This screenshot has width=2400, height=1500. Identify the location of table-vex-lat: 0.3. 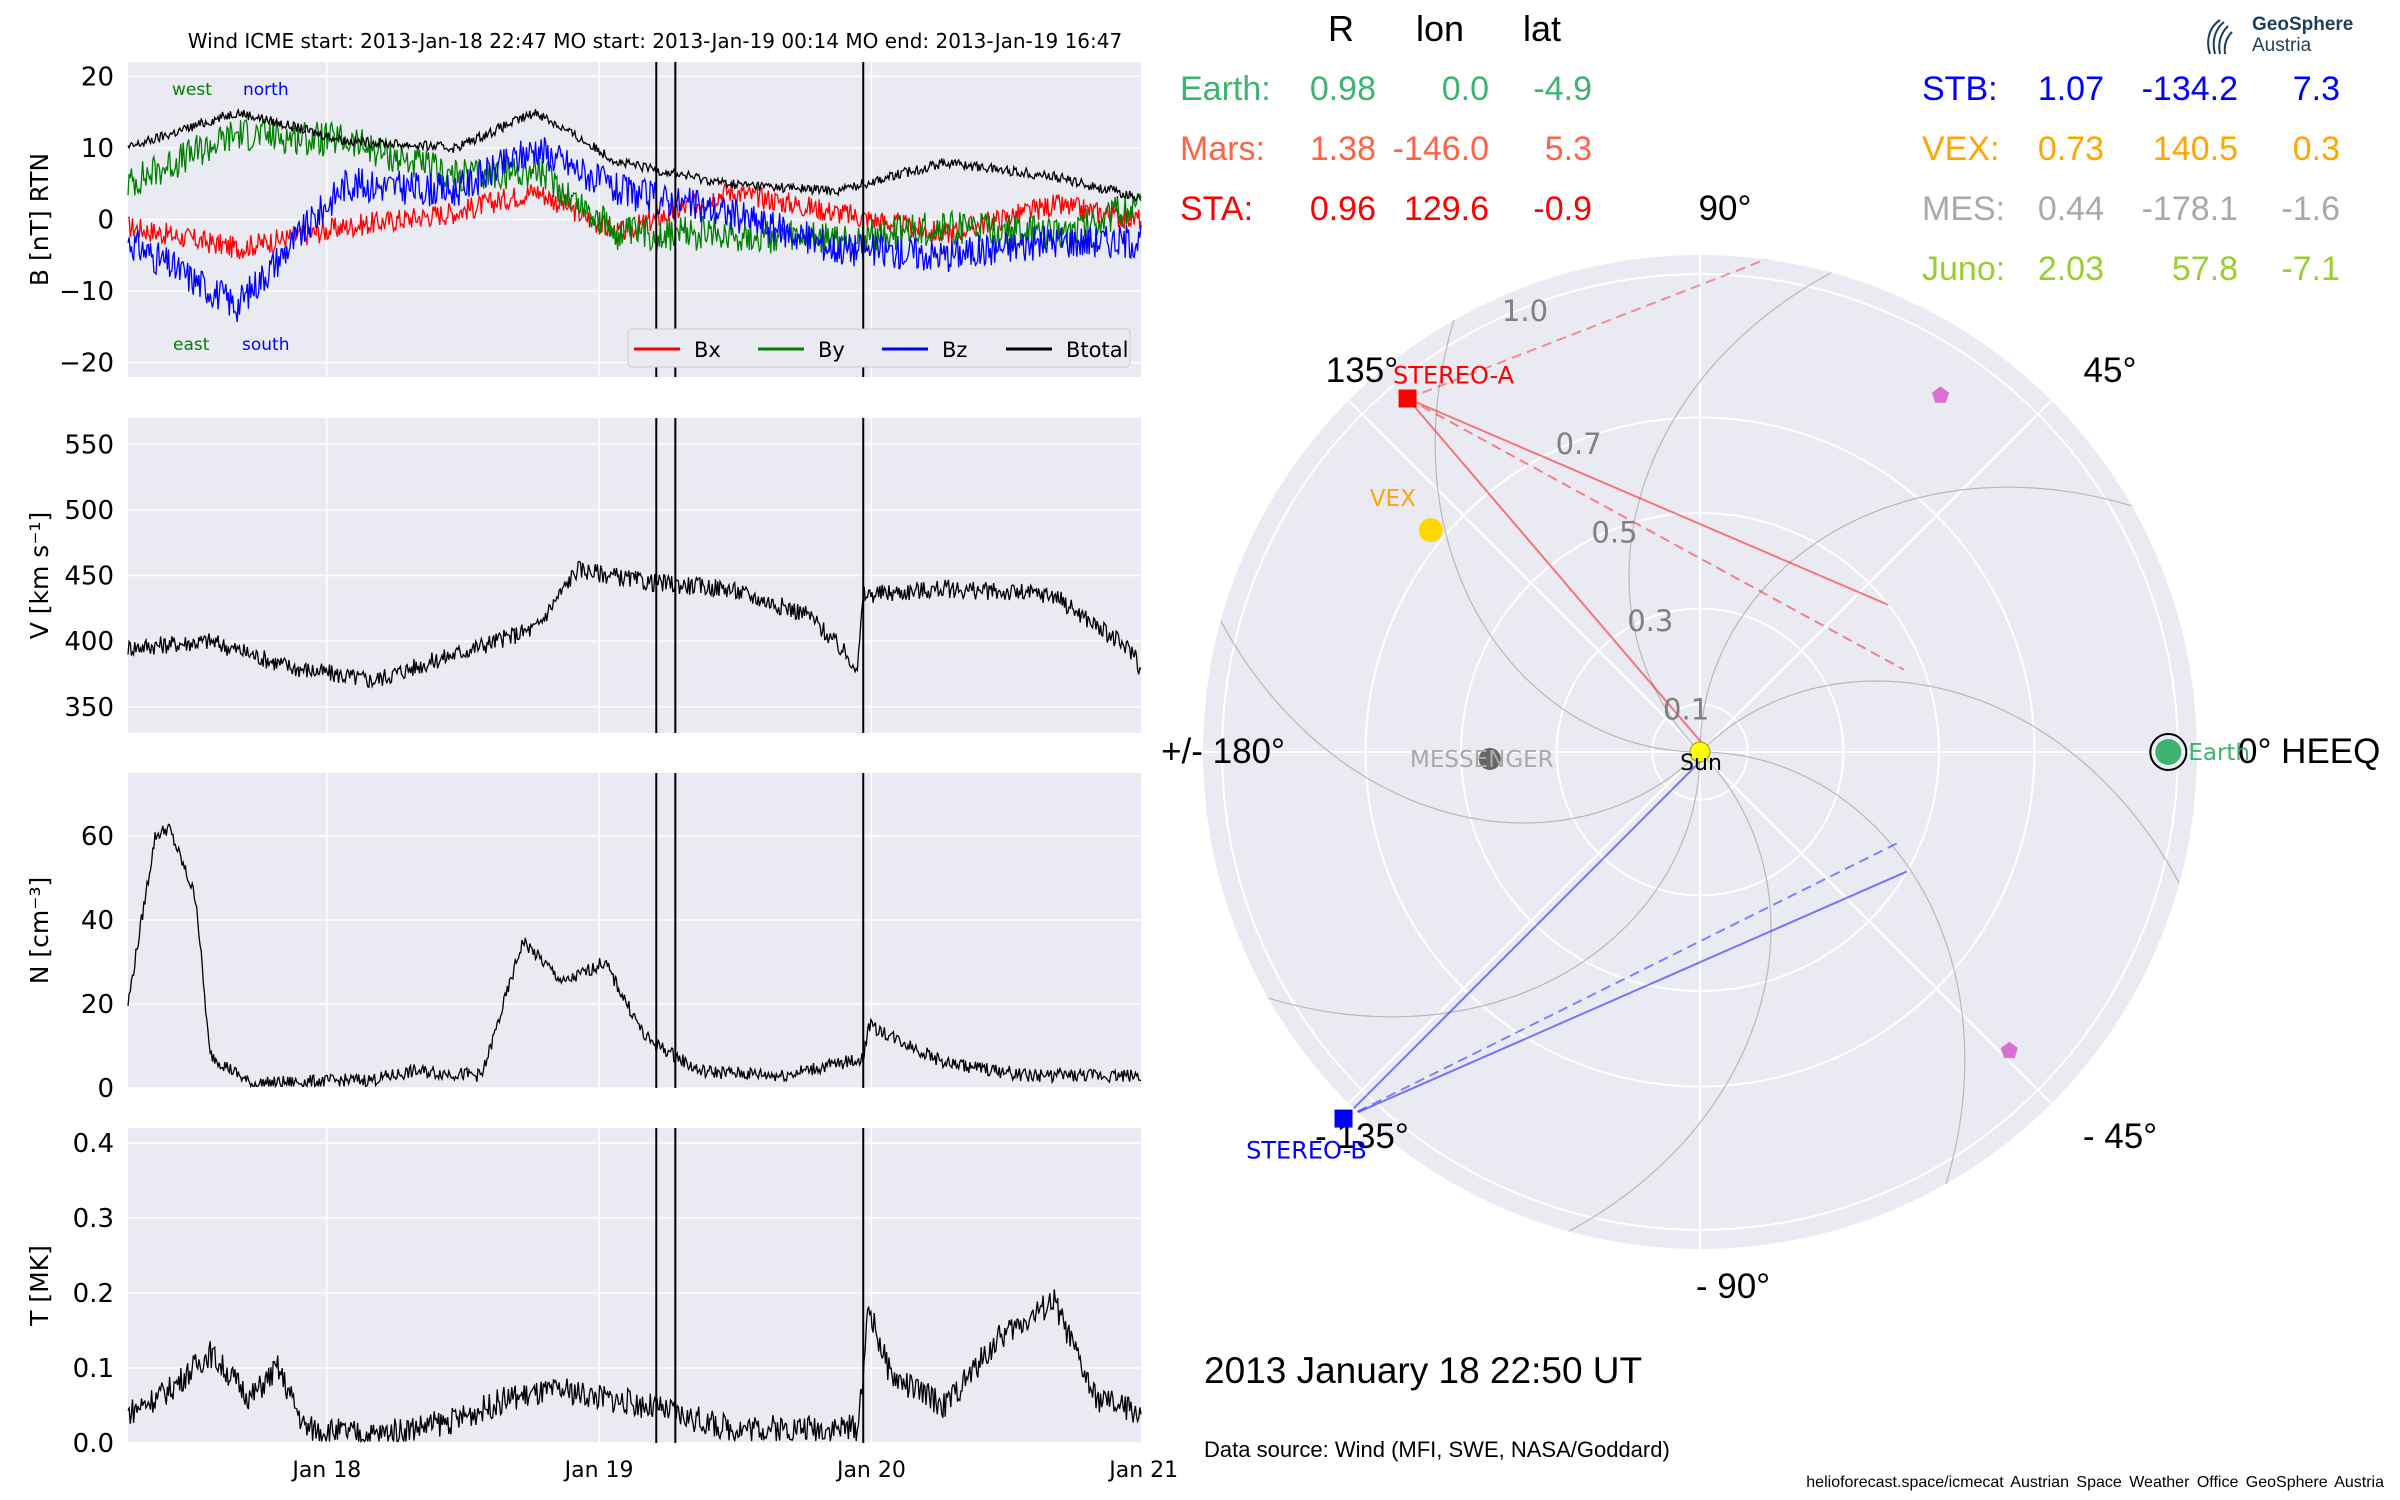
(2316, 149).